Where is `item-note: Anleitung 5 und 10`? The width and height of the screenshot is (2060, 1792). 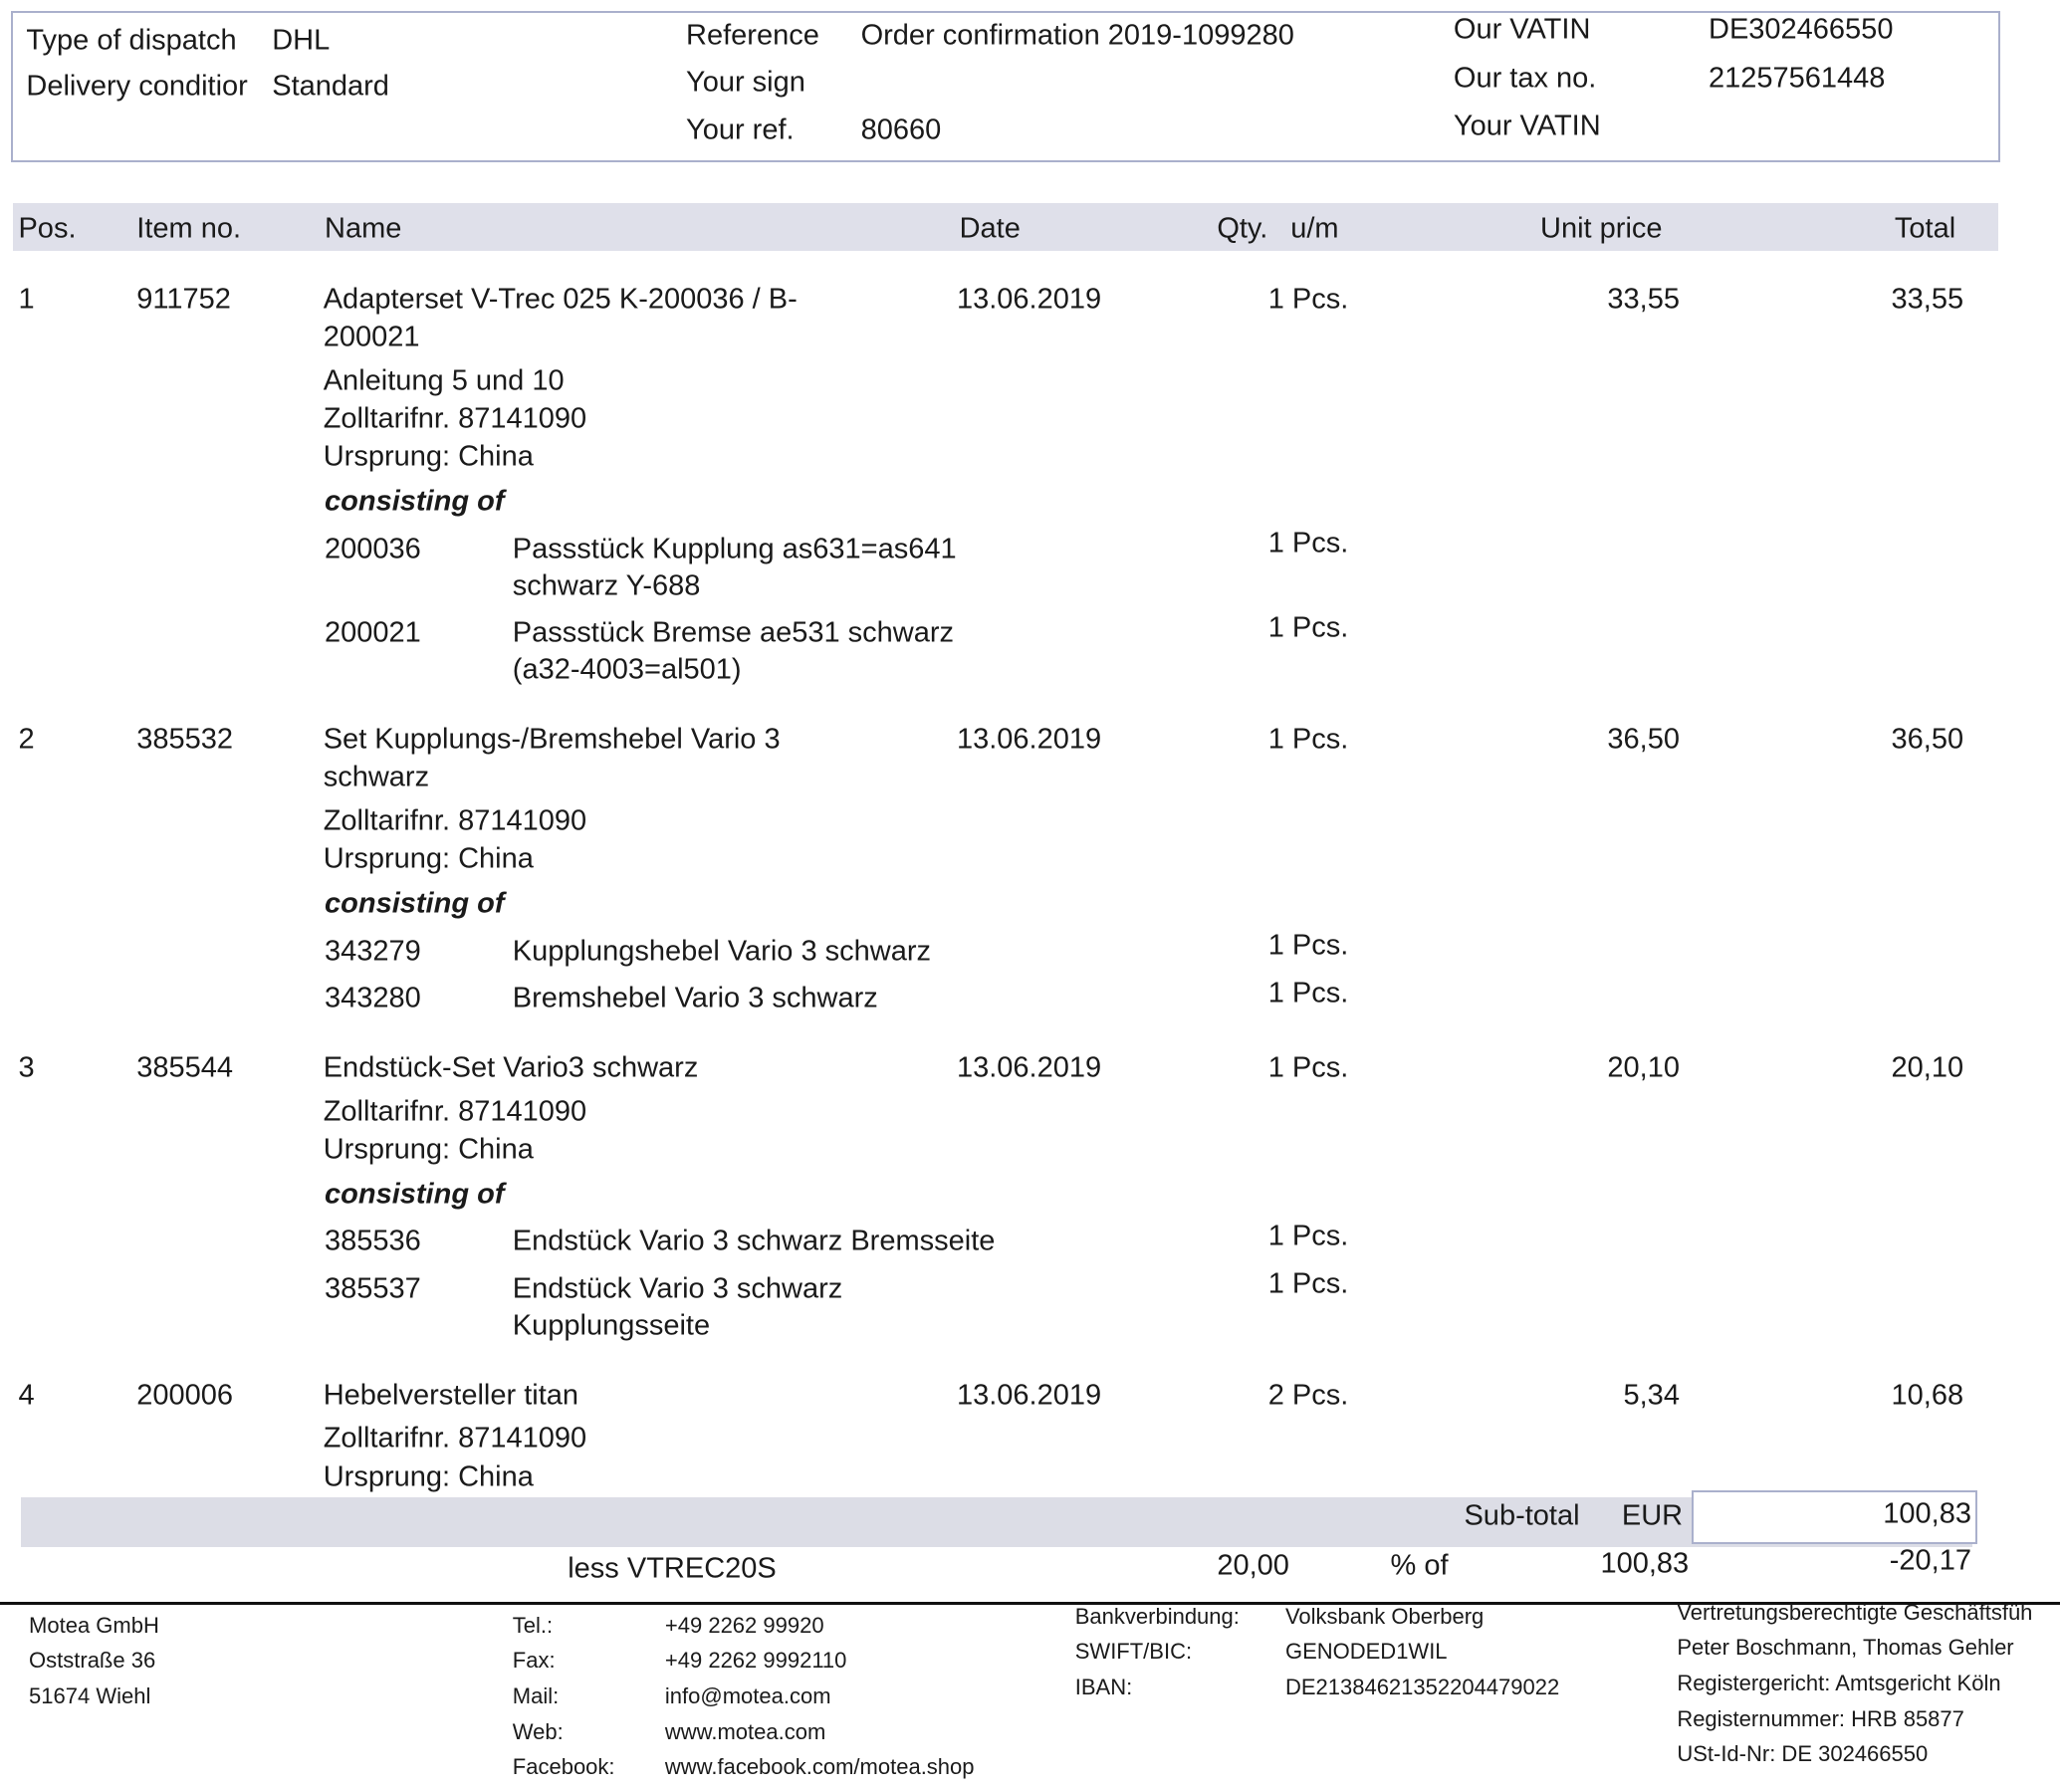 item-note: Anleitung 5 und 10 is located at coordinates (444, 380).